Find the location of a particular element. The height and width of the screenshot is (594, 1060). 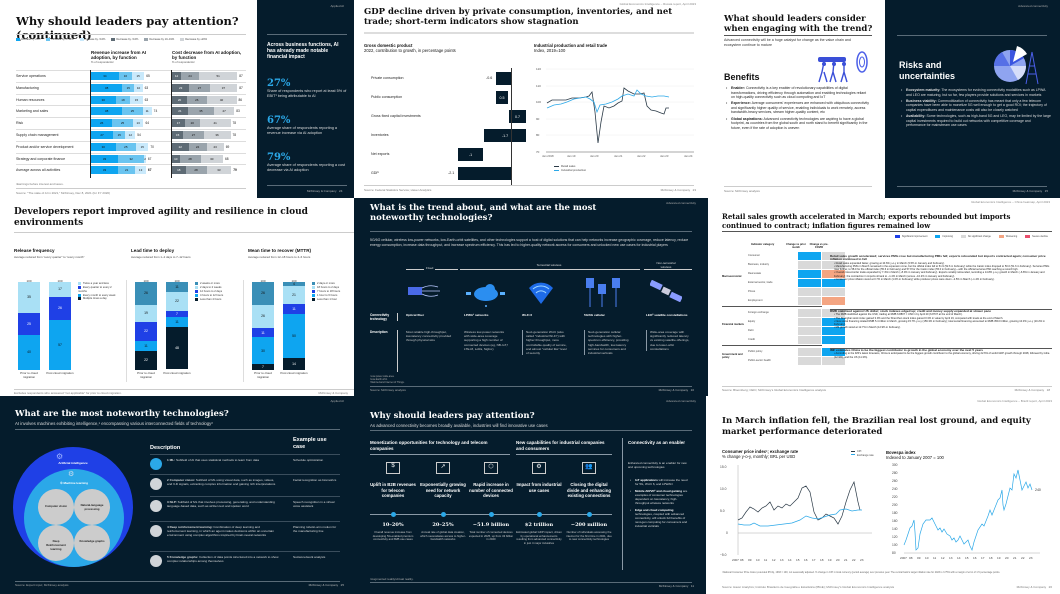

svg-text: 12 is located at coordinates (774, 560).